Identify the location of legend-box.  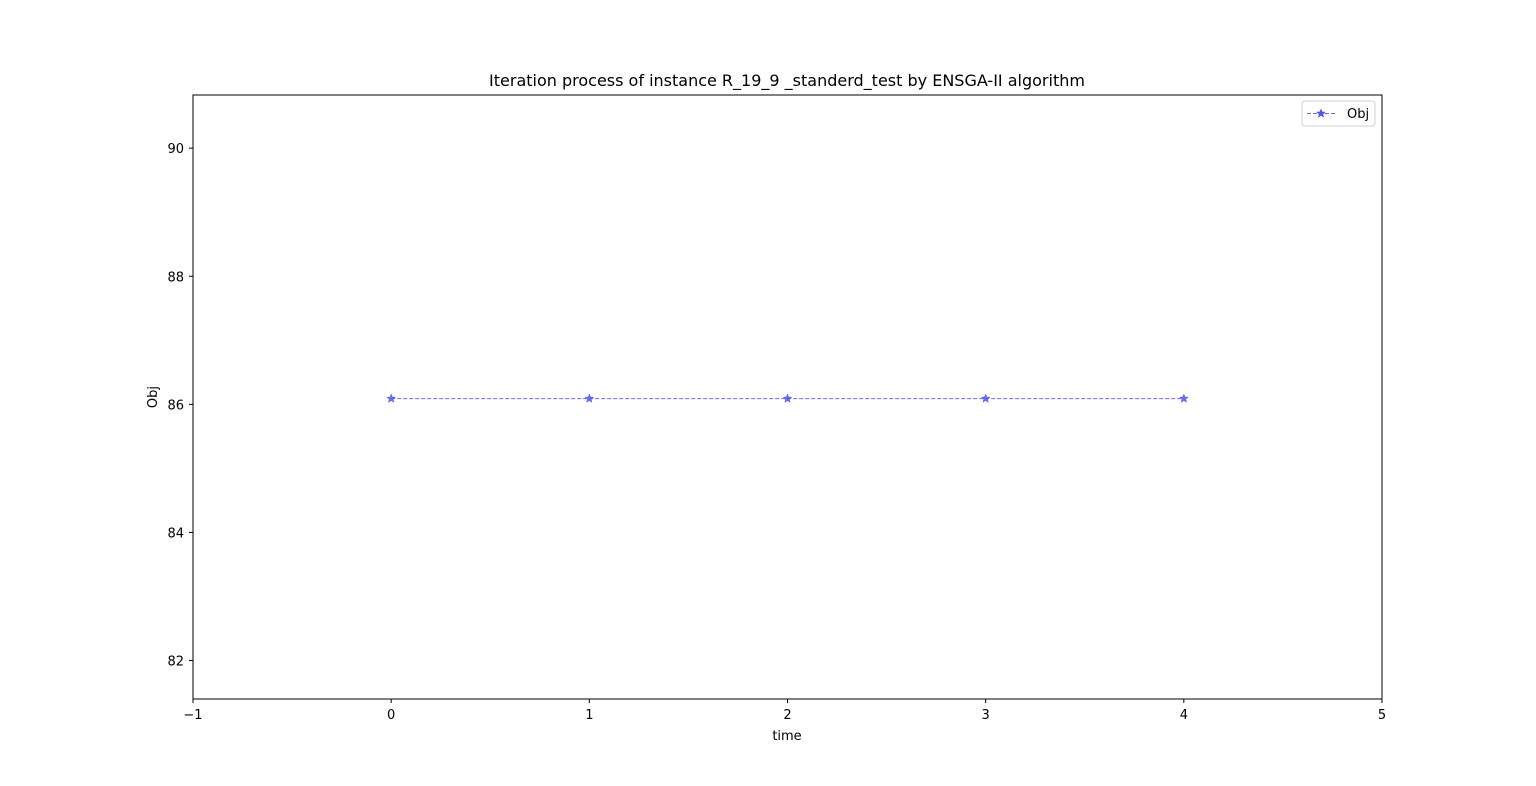
(1338, 113).